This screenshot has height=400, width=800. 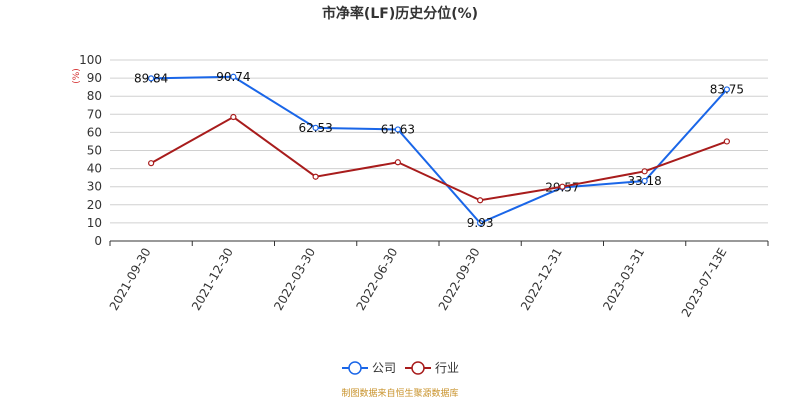 I want to click on y-tick-label: 90, so click(x=94, y=78).